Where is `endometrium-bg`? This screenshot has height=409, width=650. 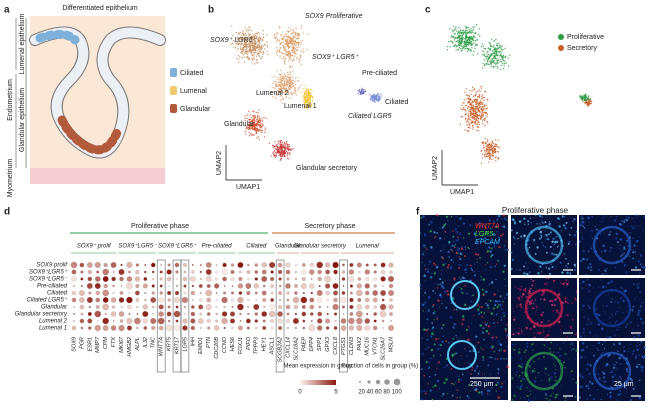 endometrium-bg is located at coordinates (97, 92).